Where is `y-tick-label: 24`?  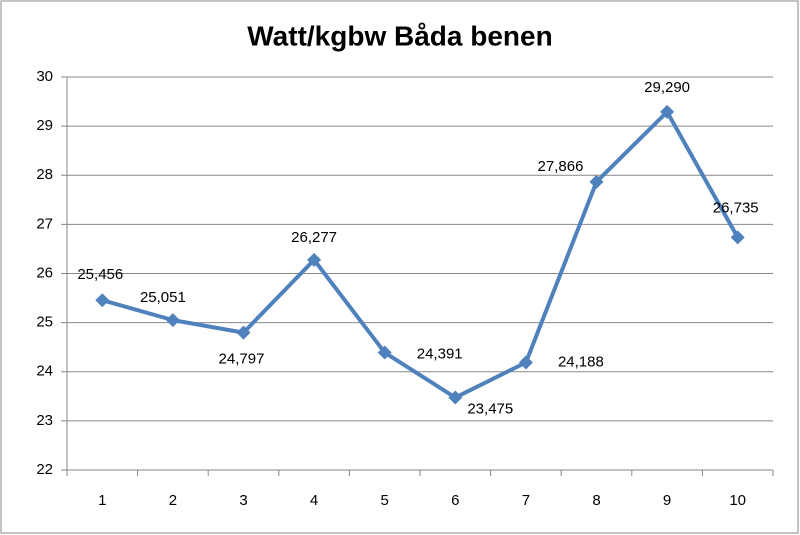
y-tick-label: 24 is located at coordinates (44, 371).